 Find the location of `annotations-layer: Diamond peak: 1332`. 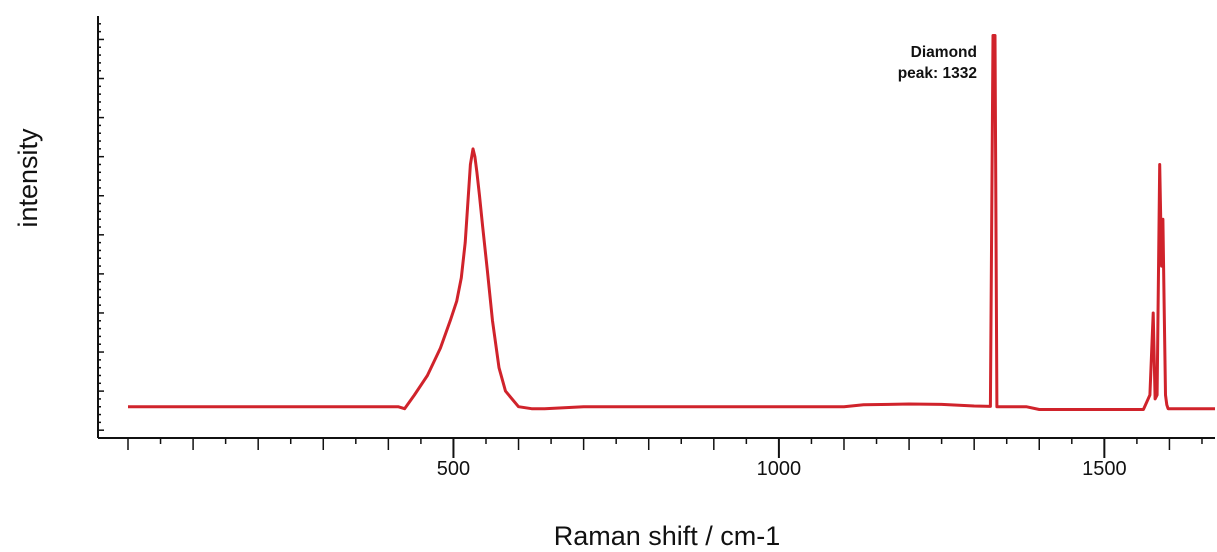

annotations-layer: Diamond peak: 1332 is located at coordinates (937, 63).